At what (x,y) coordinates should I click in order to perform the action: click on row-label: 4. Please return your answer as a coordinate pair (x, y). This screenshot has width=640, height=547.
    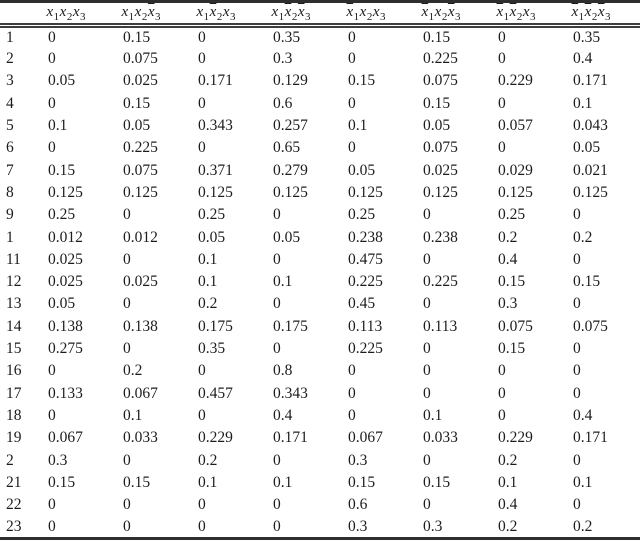
    Looking at the image, I should click on (10, 103).